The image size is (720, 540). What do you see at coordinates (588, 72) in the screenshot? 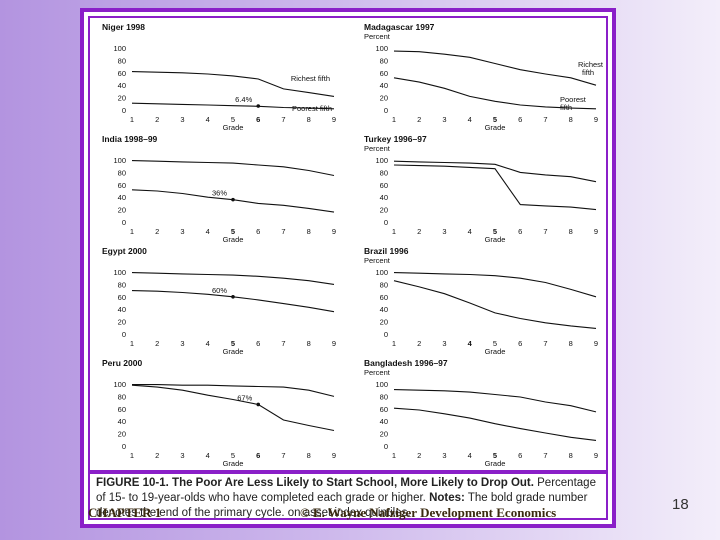
I see `series-label-richest-2: fifth` at bounding box center [588, 72].